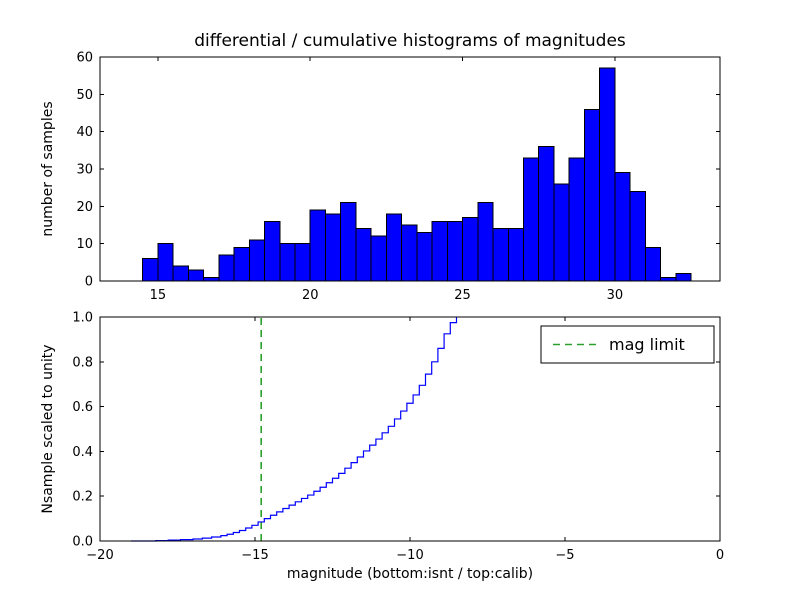 Image resolution: width=800 pixels, height=600 pixels. What do you see at coordinates (82, 318) in the screenshot?
I see `y-tick-label: 1.0` at bounding box center [82, 318].